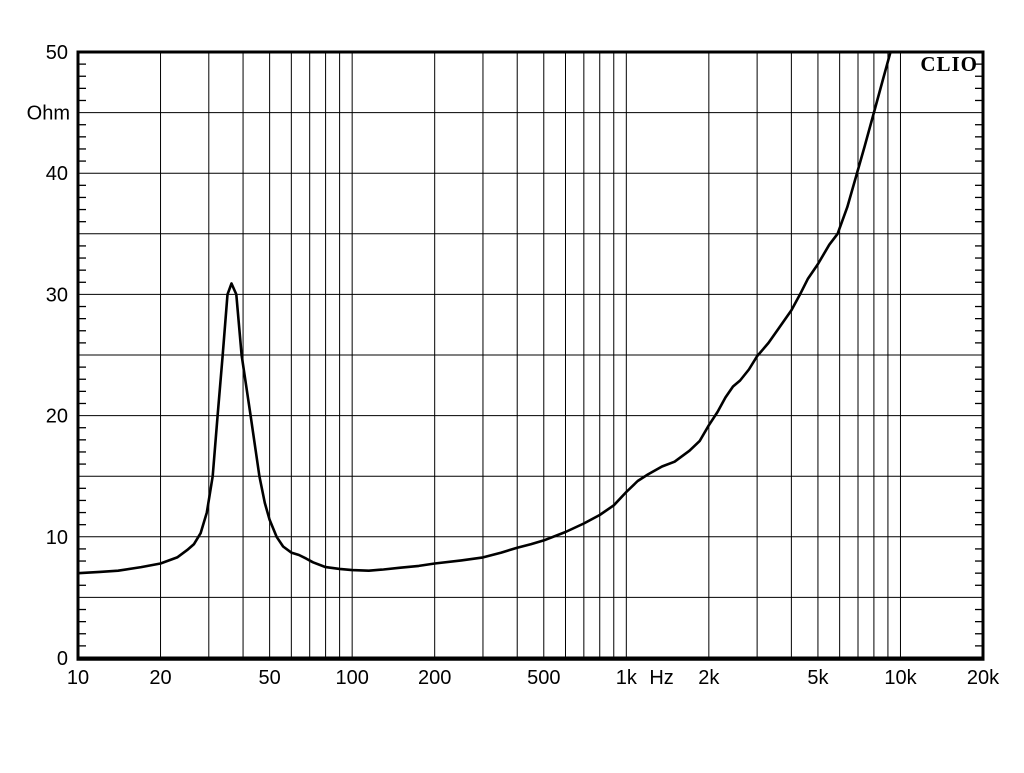 The height and width of the screenshot is (773, 1024). I want to click on x-tick-label: 2k, so click(709, 678).